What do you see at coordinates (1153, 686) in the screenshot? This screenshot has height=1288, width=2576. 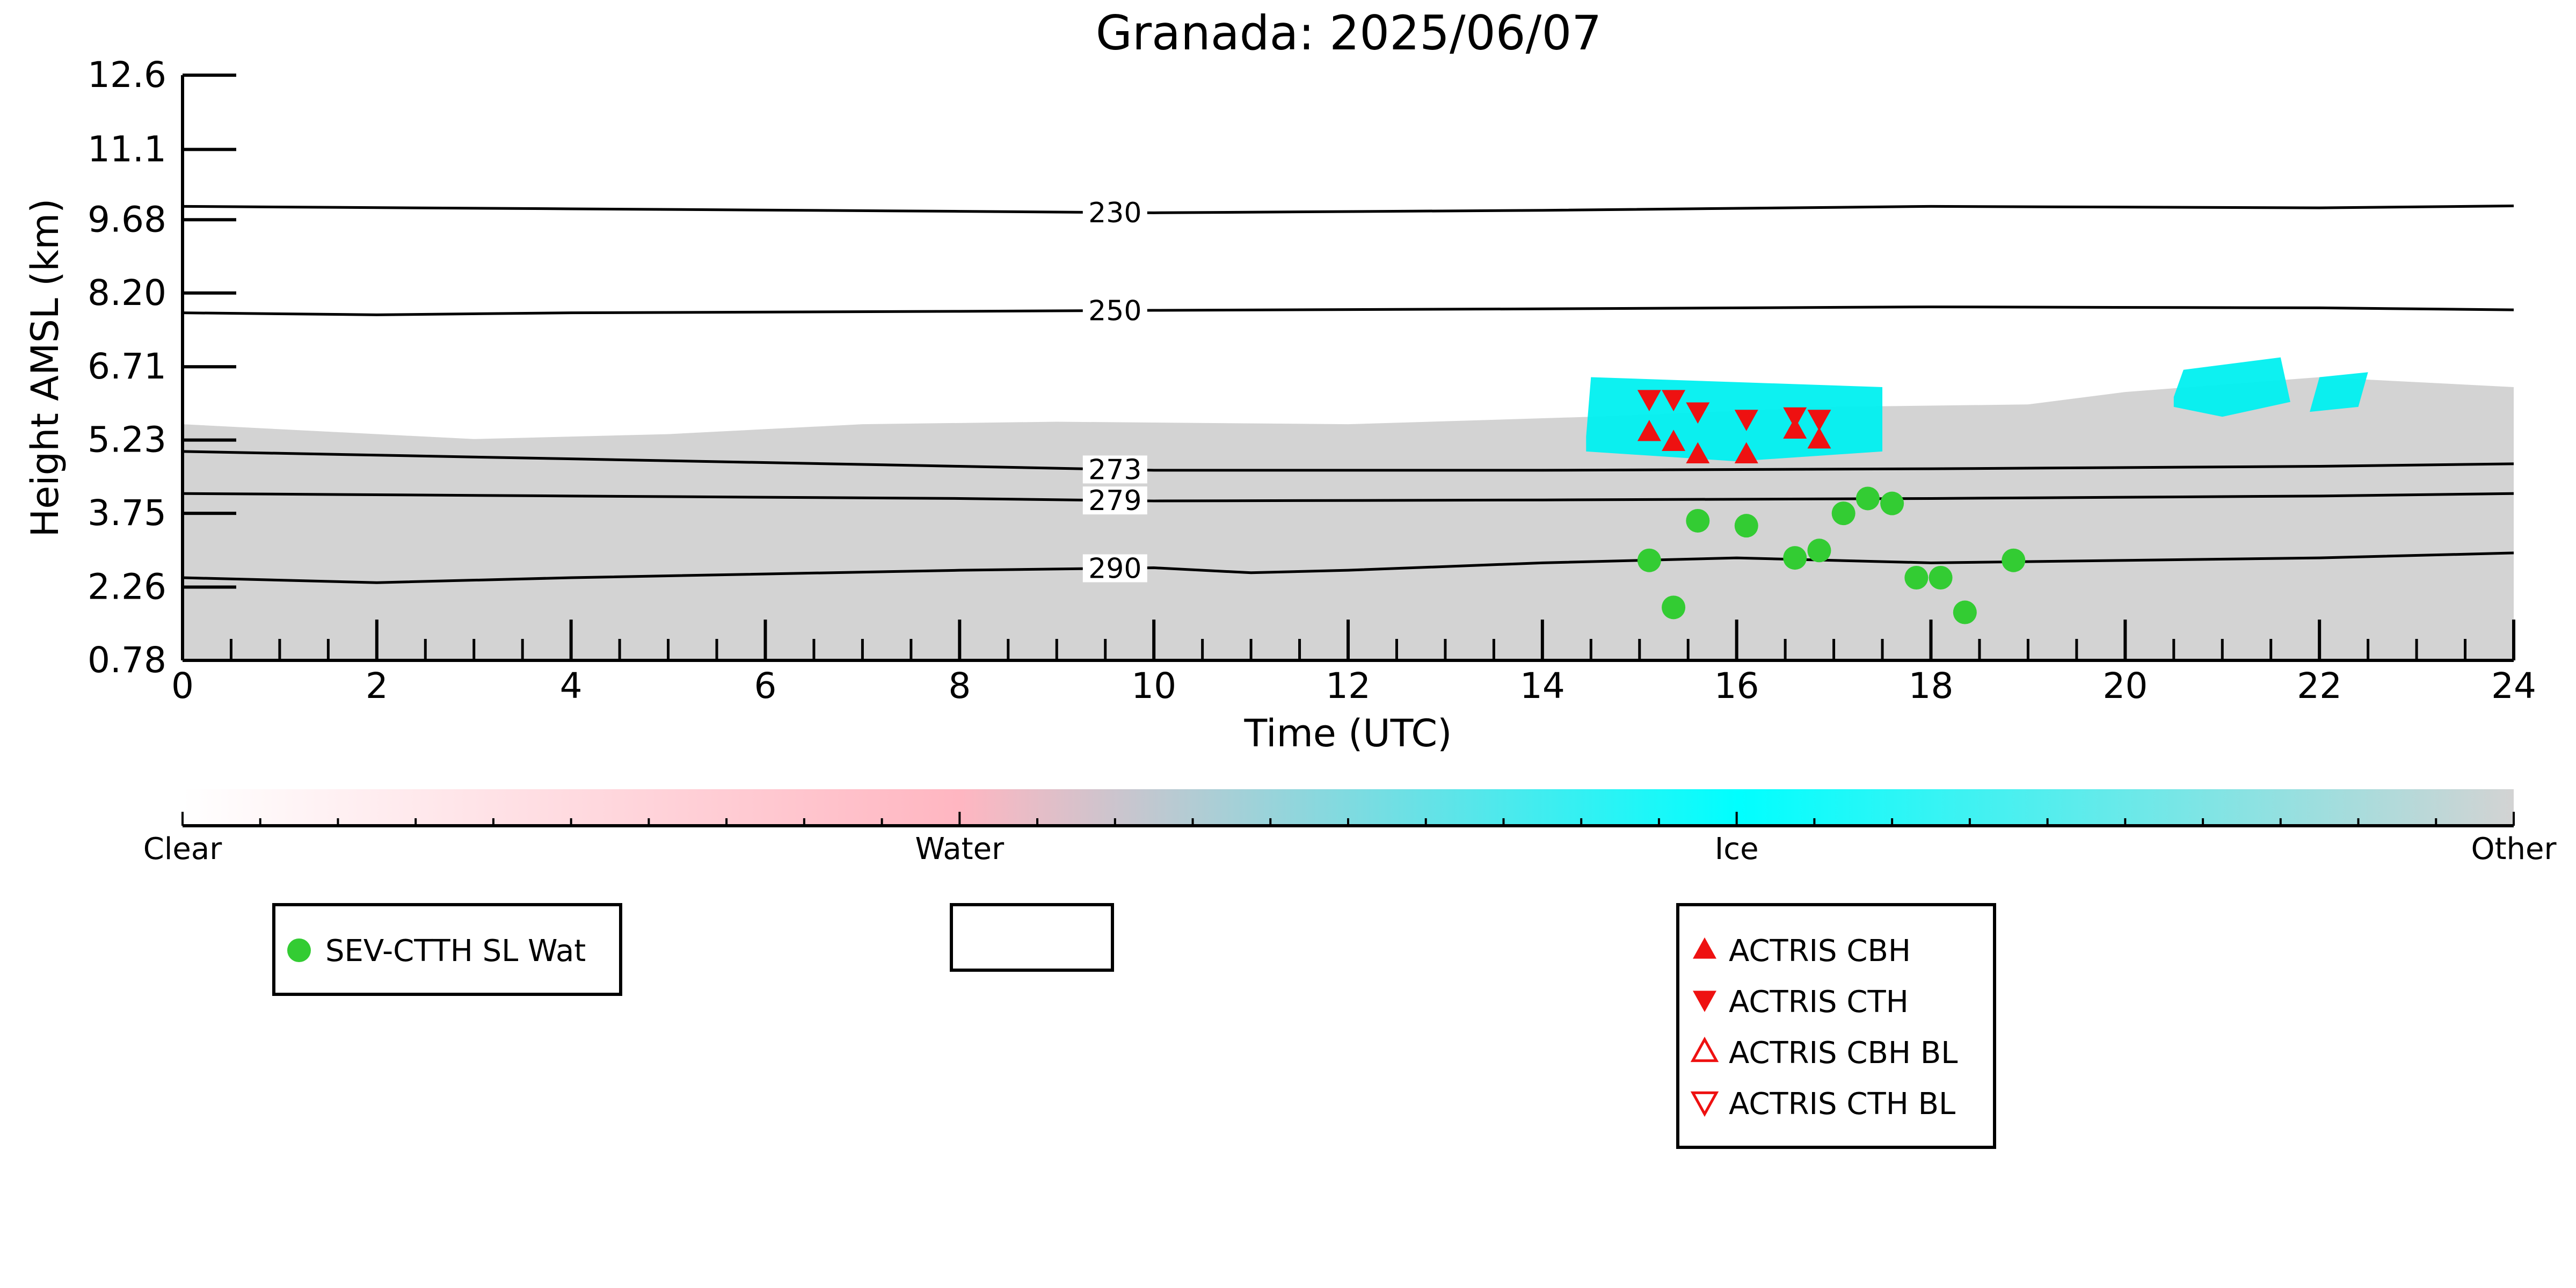 I see `x-tick-label: 10` at bounding box center [1153, 686].